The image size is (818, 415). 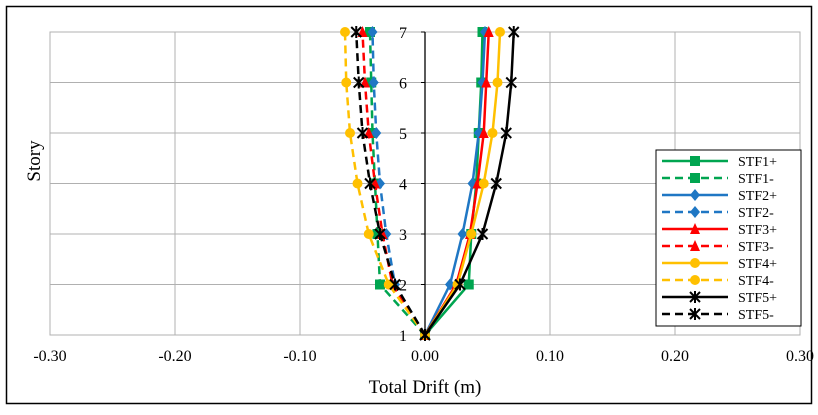 What do you see at coordinates (403, 134) in the screenshot?
I see `y-tick-label-4: 5` at bounding box center [403, 134].